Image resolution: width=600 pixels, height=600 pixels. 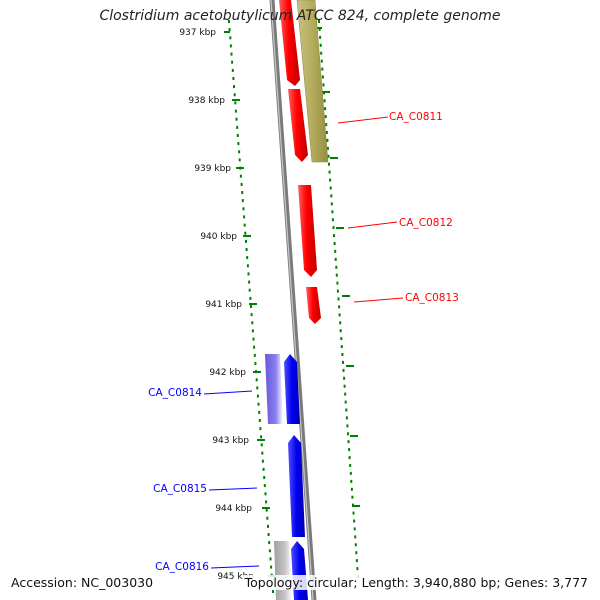 I want to click on gray-gene-feature, so click(x=283, y=570).